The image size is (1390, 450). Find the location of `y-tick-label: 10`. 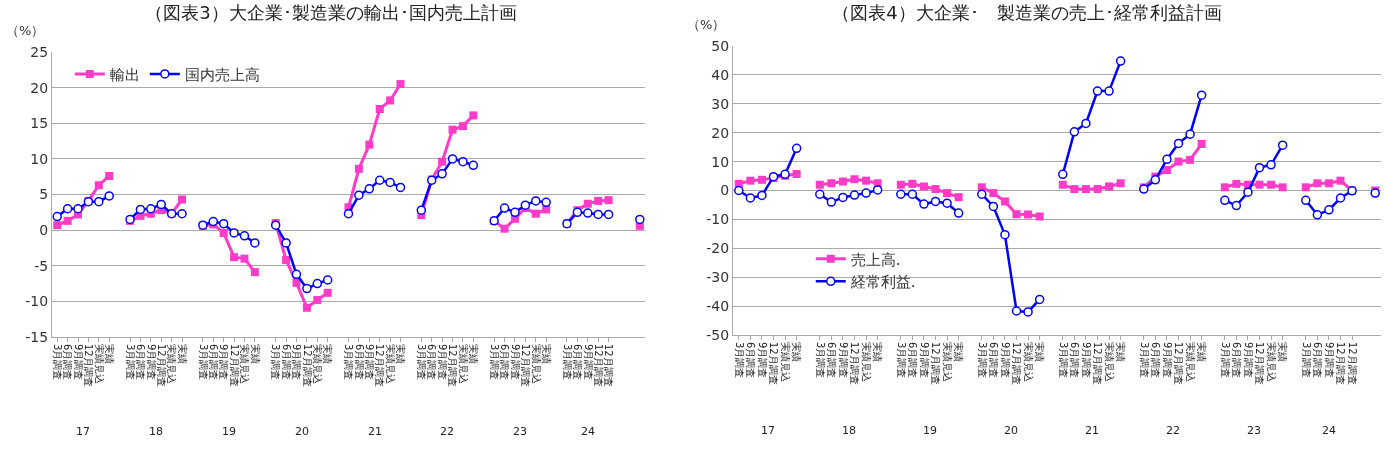

y-tick-label: 10 is located at coordinates (39, 158).